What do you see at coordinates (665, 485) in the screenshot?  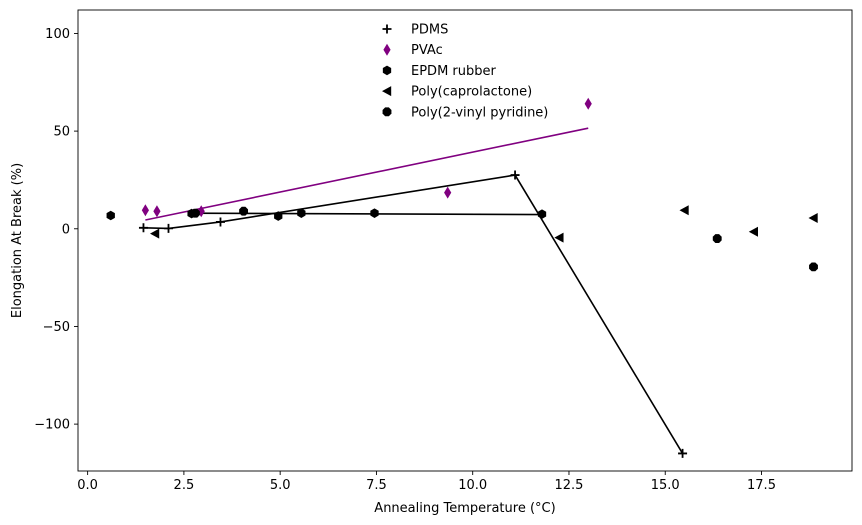 I see `x-tick-label: 15.0` at bounding box center [665, 485].